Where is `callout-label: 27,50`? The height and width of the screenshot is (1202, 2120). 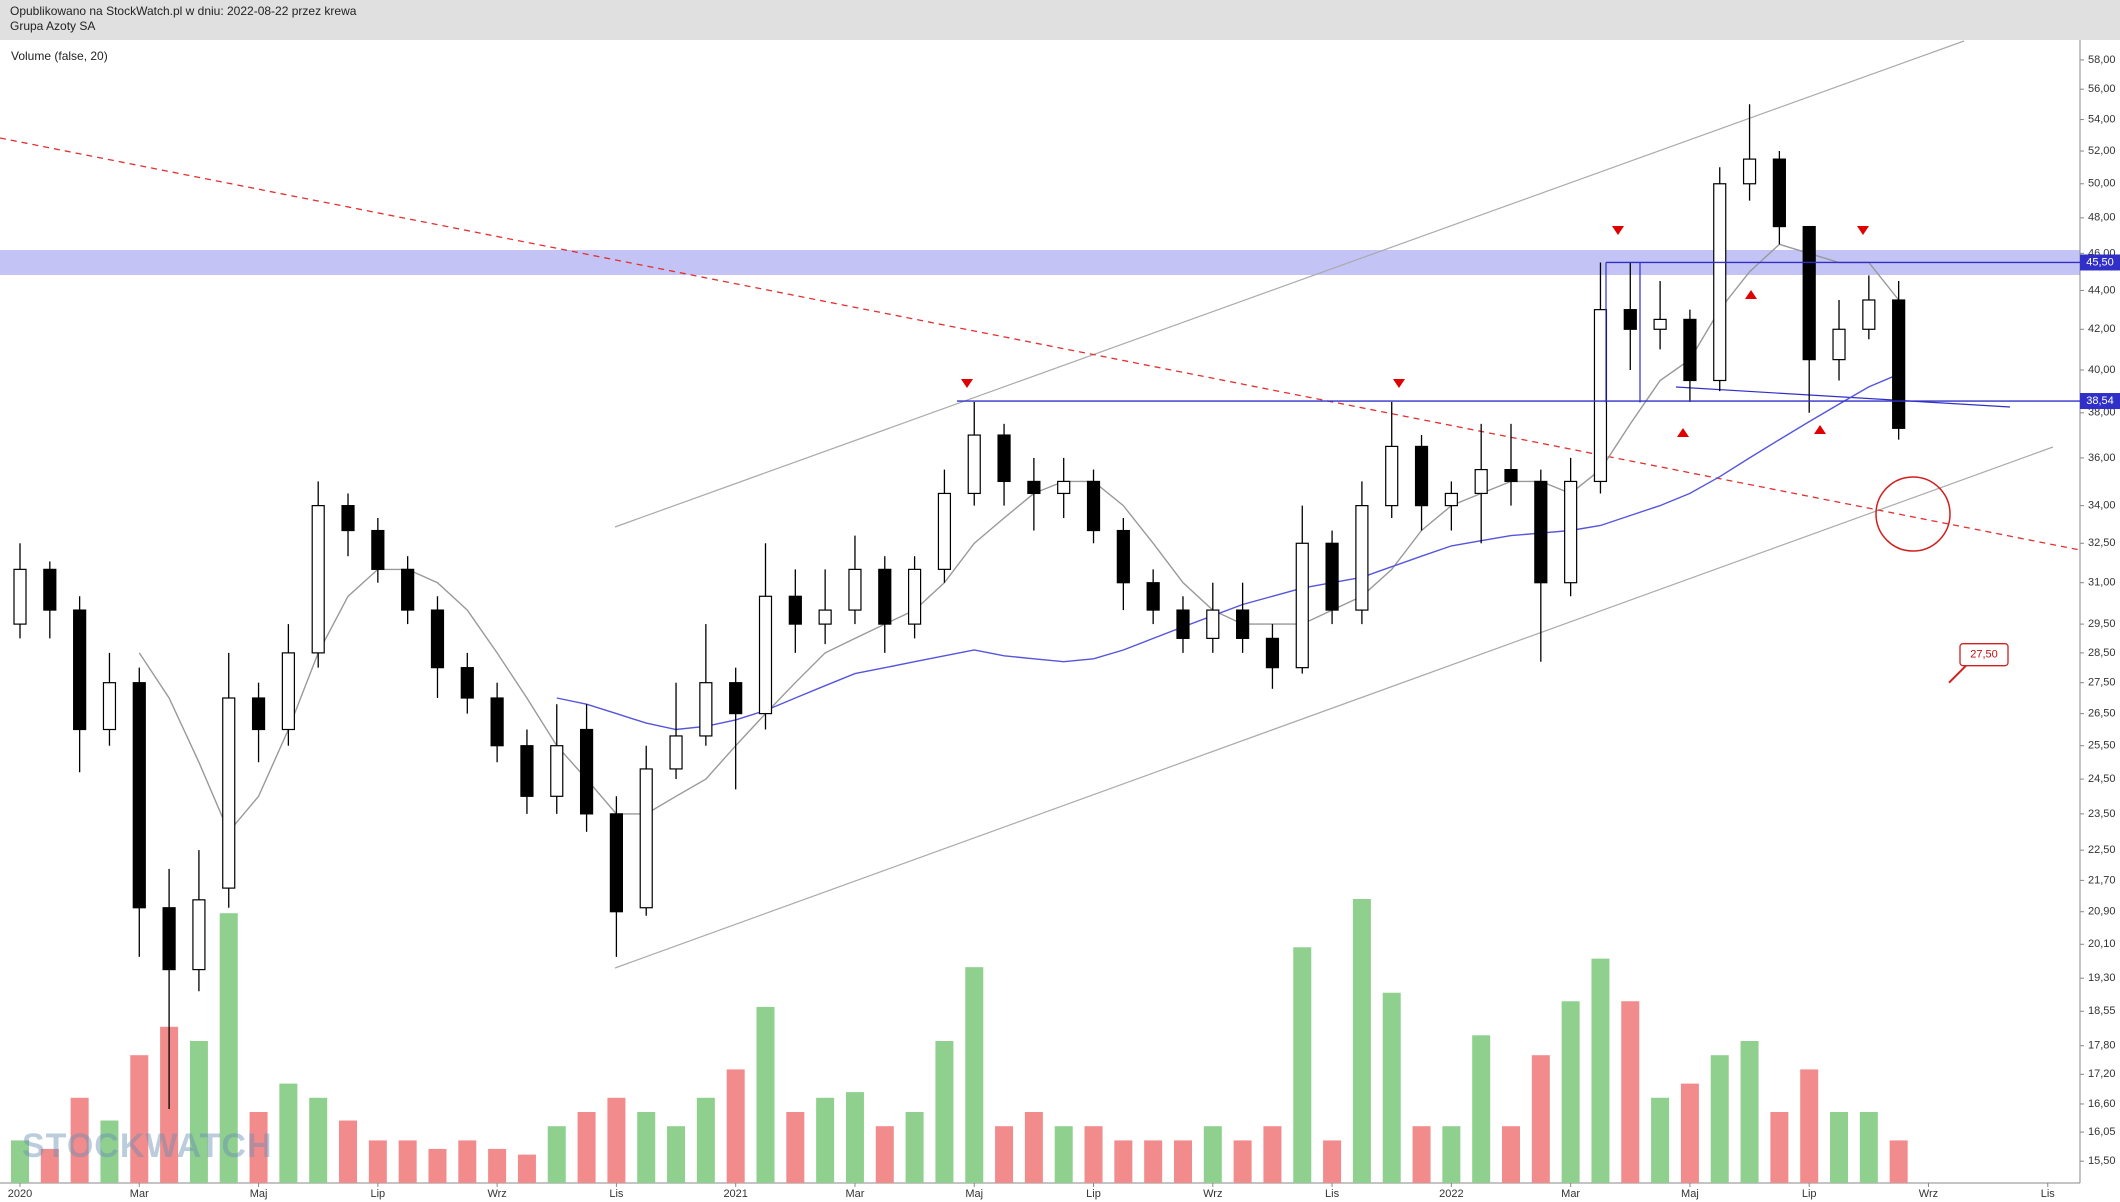 callout-label: 27,50 is located at coordinates (1984, 655).